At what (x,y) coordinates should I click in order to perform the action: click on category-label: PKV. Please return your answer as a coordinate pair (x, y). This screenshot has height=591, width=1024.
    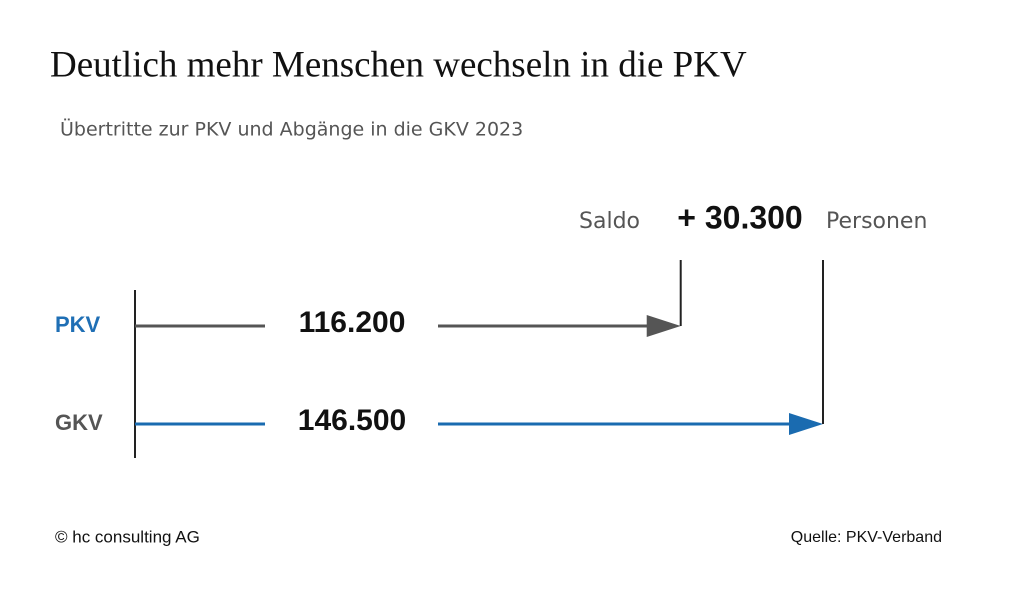
    Looking at the image, I should click on (78, 324).